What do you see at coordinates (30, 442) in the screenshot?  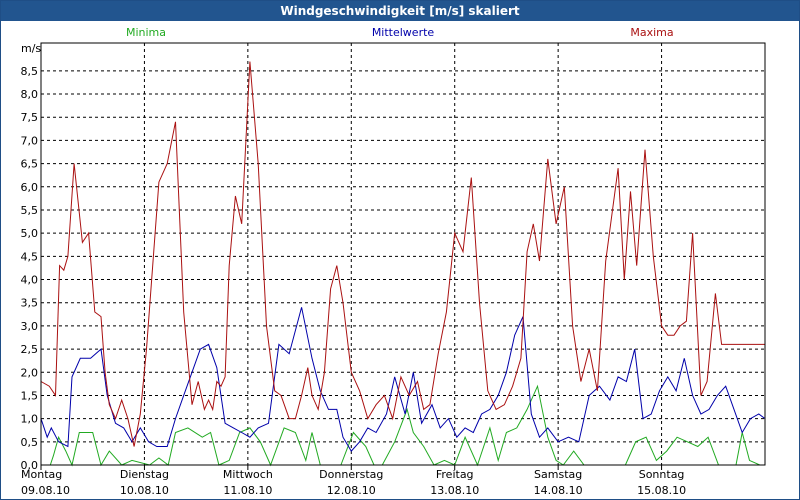 I see `y-tick-label: 0,5` at bounding box center [30, 442].